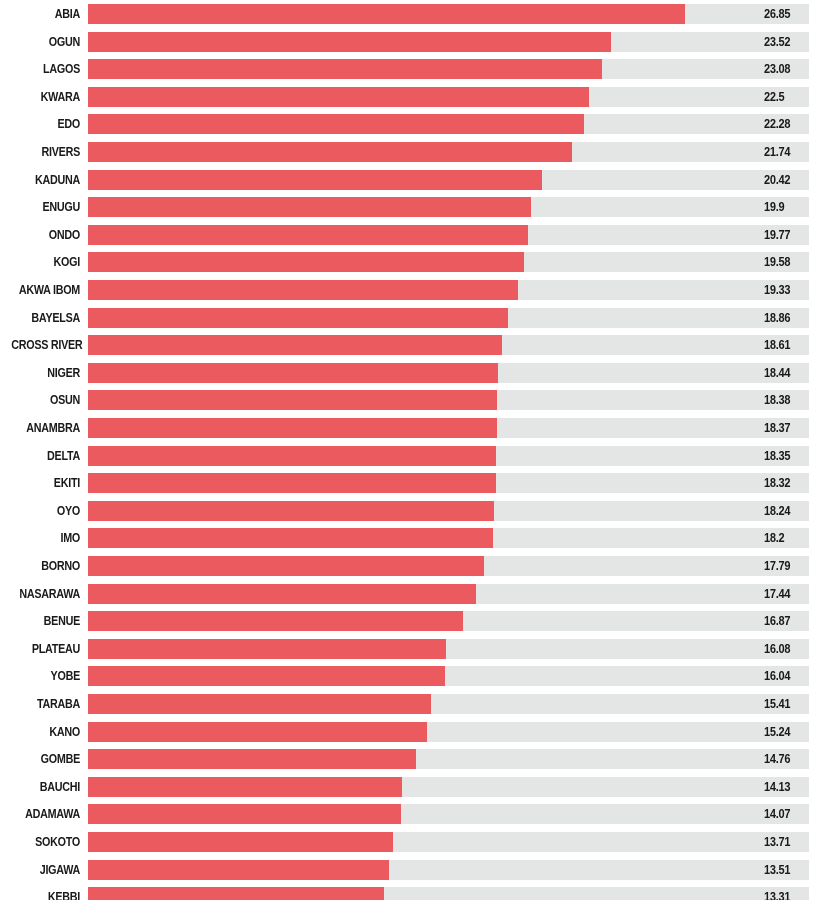 The image size is (835, 900). Describe the element at coordinates (68, 510) in the screenshot. I see `category-label: OYO` at that location.